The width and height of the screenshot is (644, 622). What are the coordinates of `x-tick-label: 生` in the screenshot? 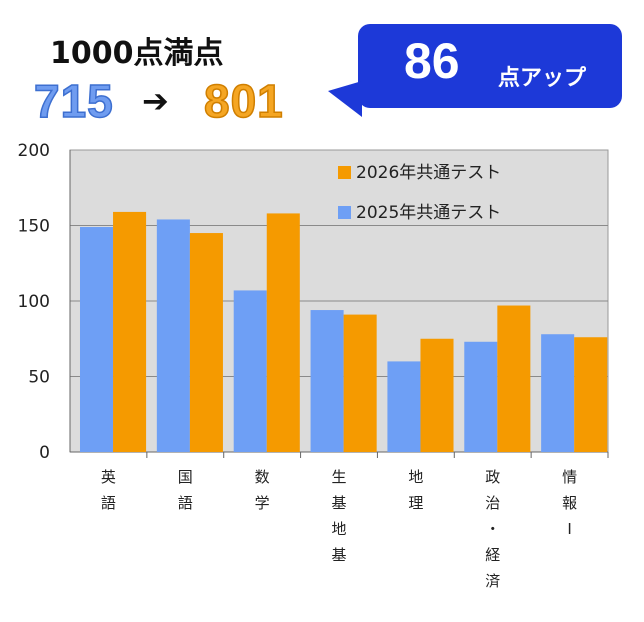 It's located at (338, 477).